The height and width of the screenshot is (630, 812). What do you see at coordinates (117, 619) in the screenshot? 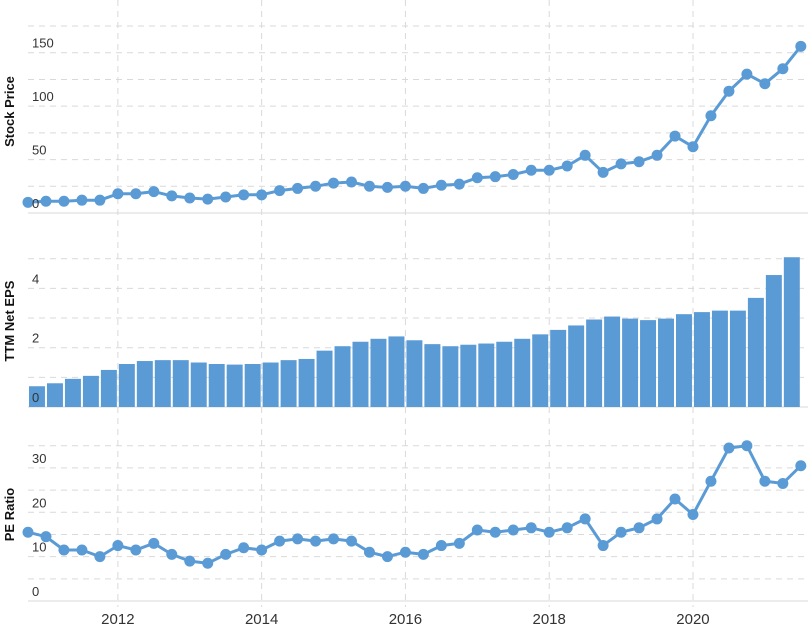
I see `x-tick-label: 2012` at bounding box center [117, 619].